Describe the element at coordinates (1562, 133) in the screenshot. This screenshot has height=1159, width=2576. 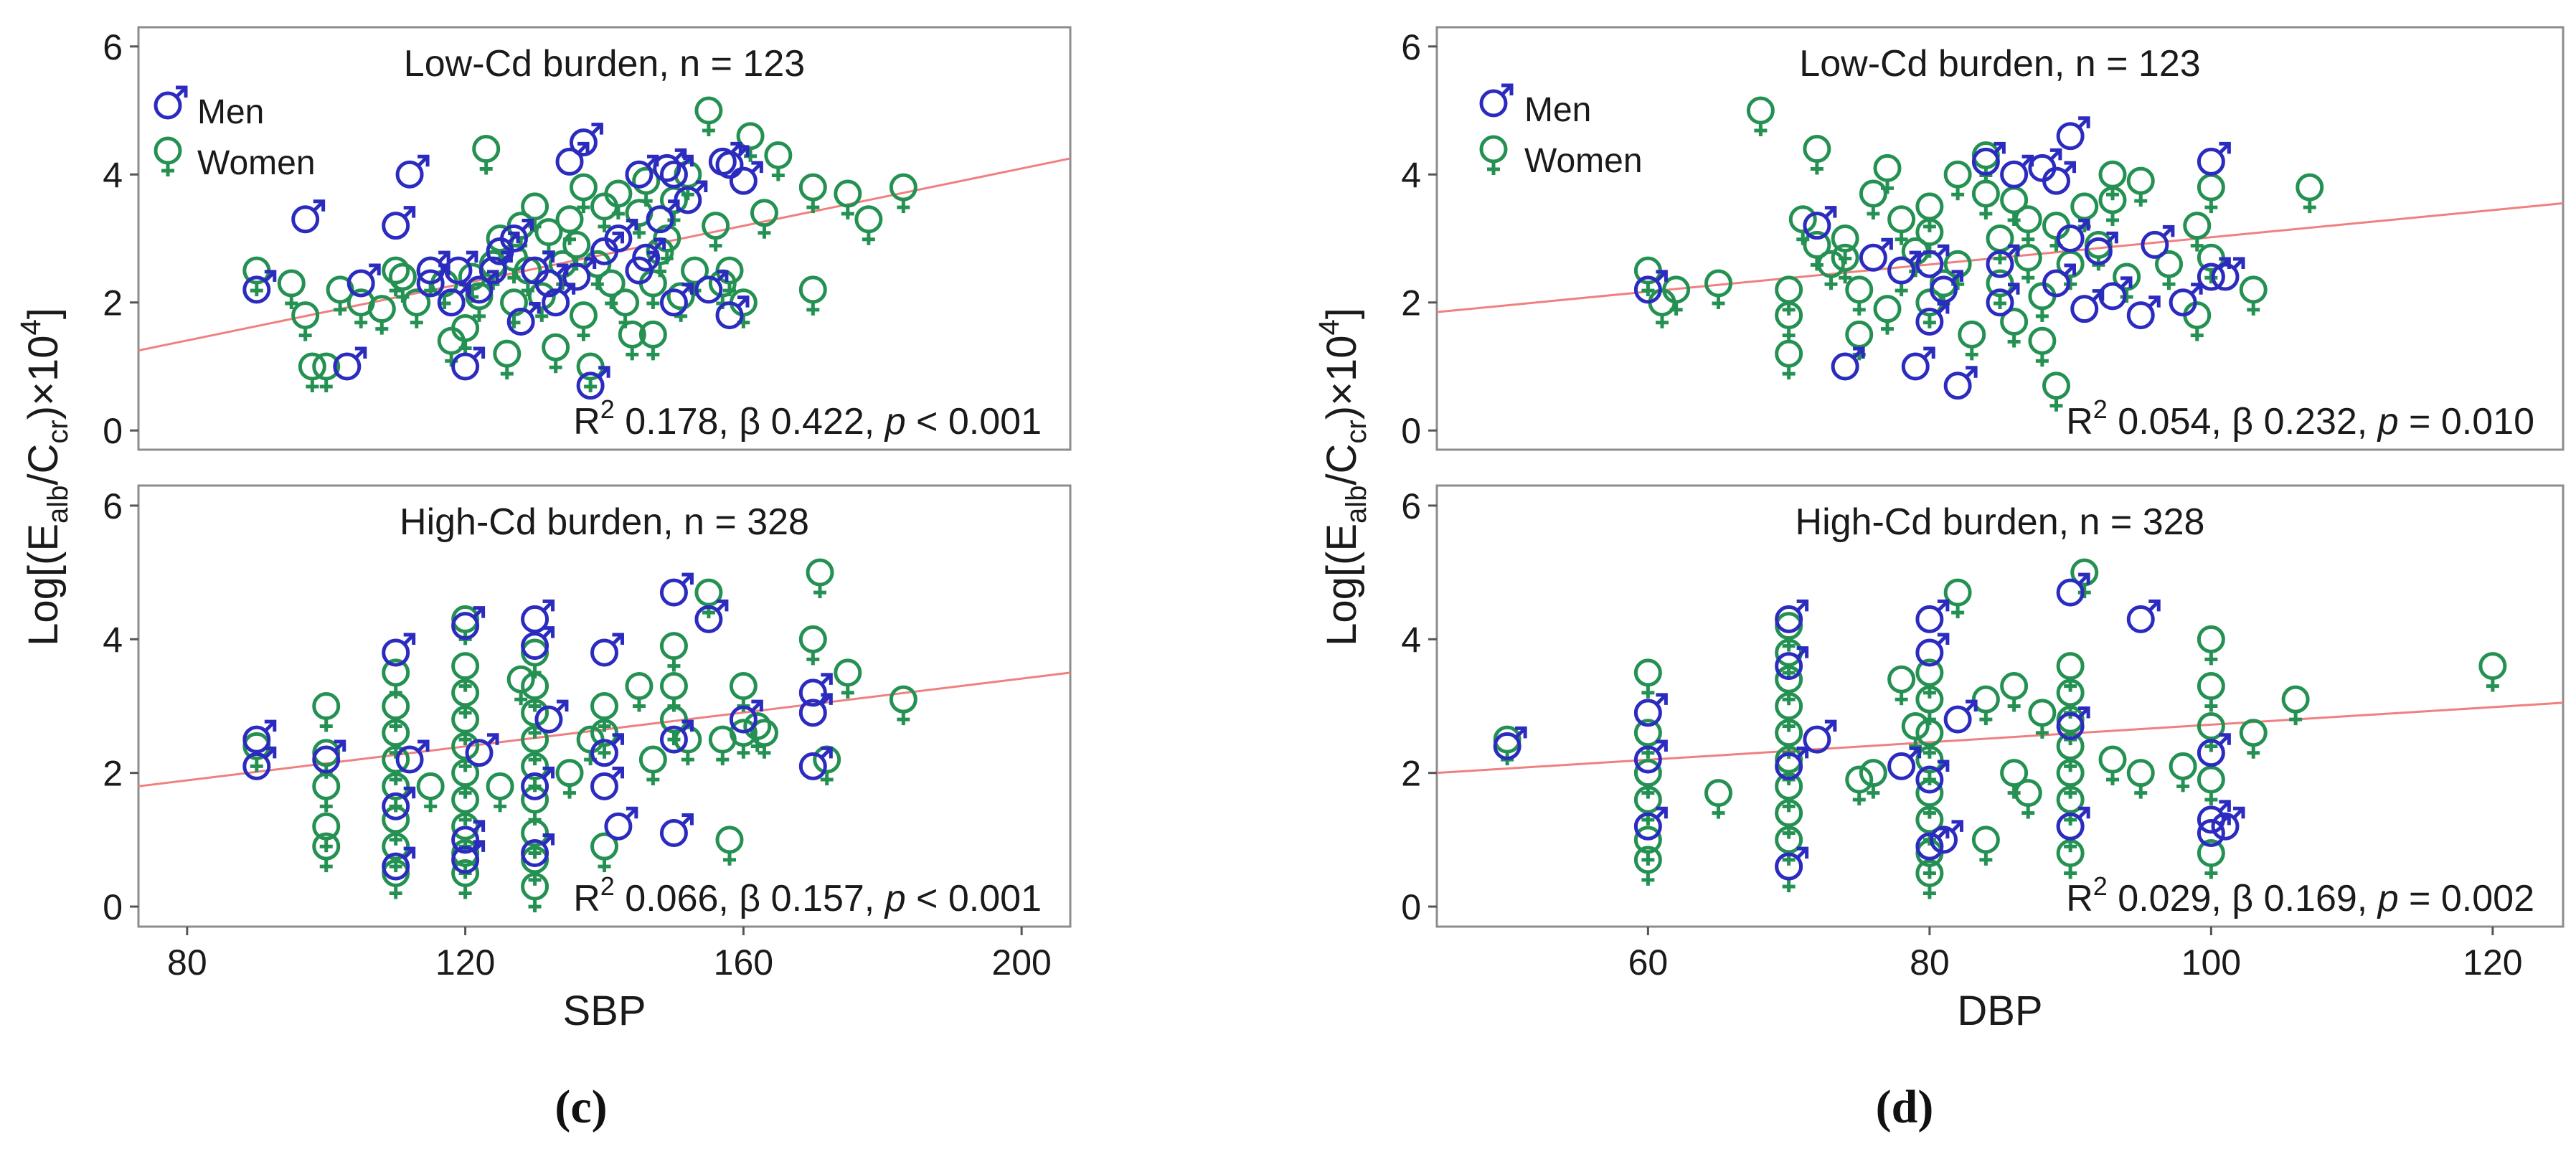
I see `legend-d: Men Women` at that location.